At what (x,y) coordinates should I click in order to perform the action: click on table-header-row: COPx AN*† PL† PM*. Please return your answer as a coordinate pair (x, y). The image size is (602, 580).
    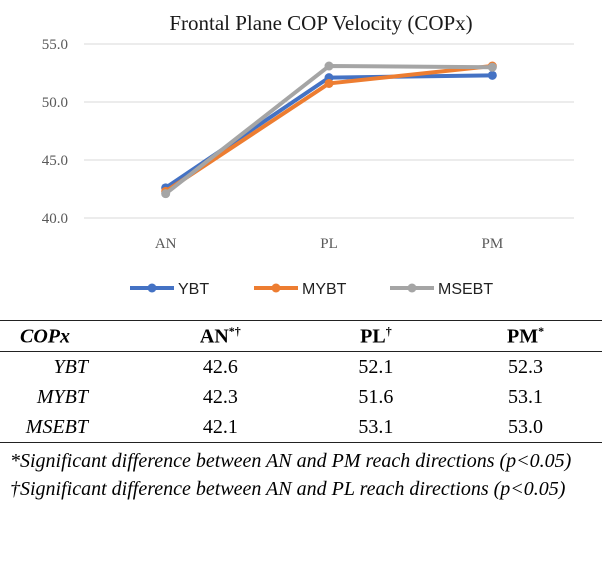
    Looking at the image, I should click on (301, 336).